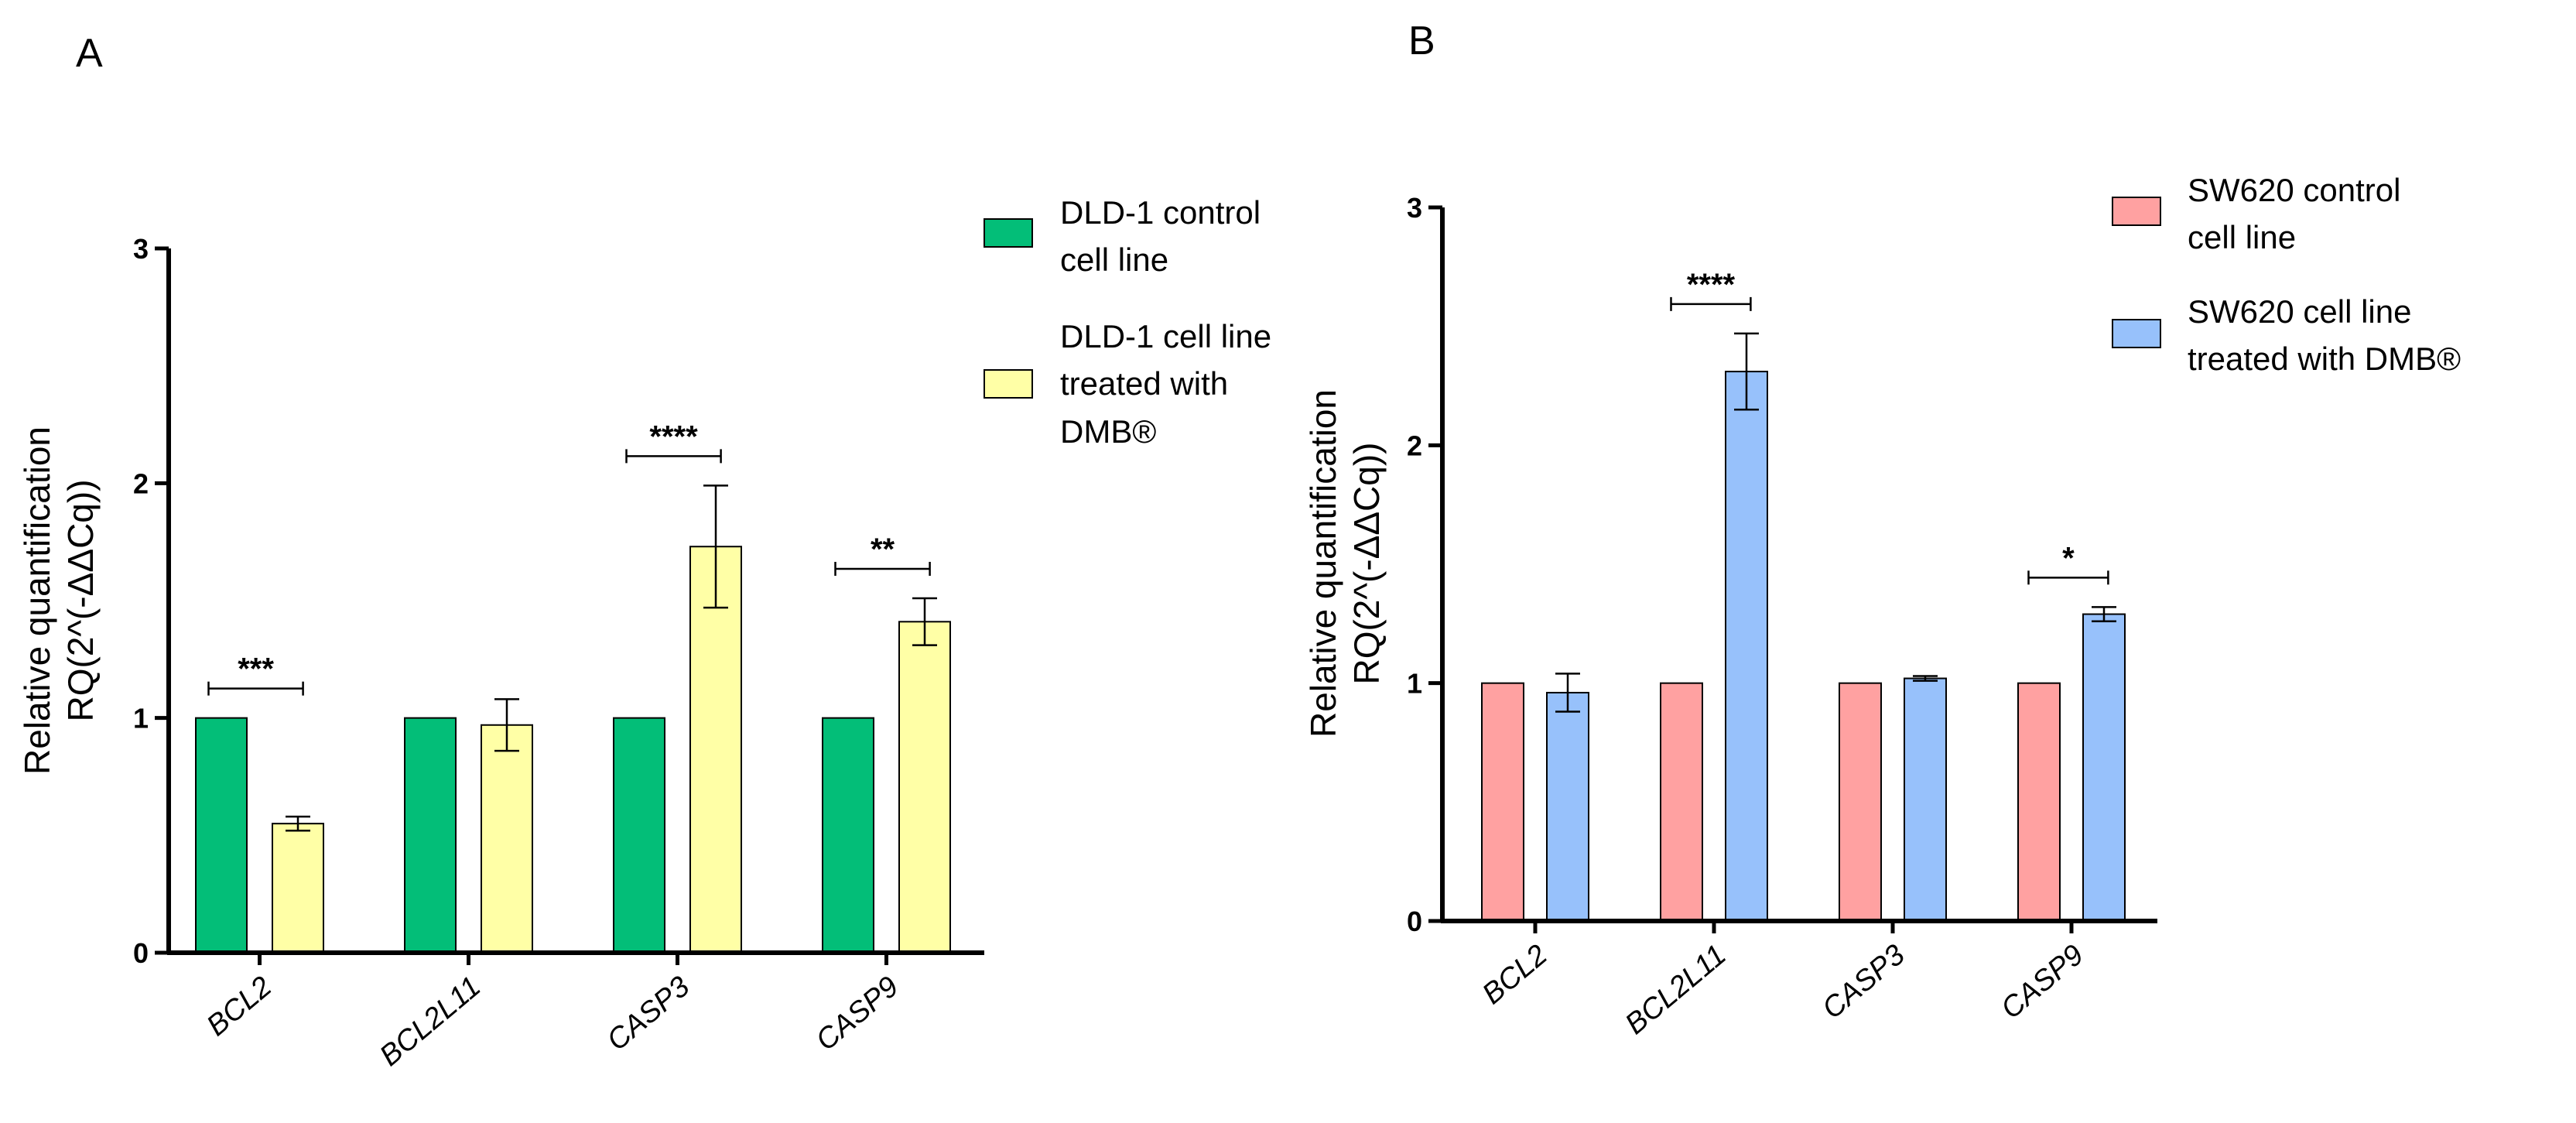  I want to click on legend-label-control: DLD-1 control, so click(1160, 212).